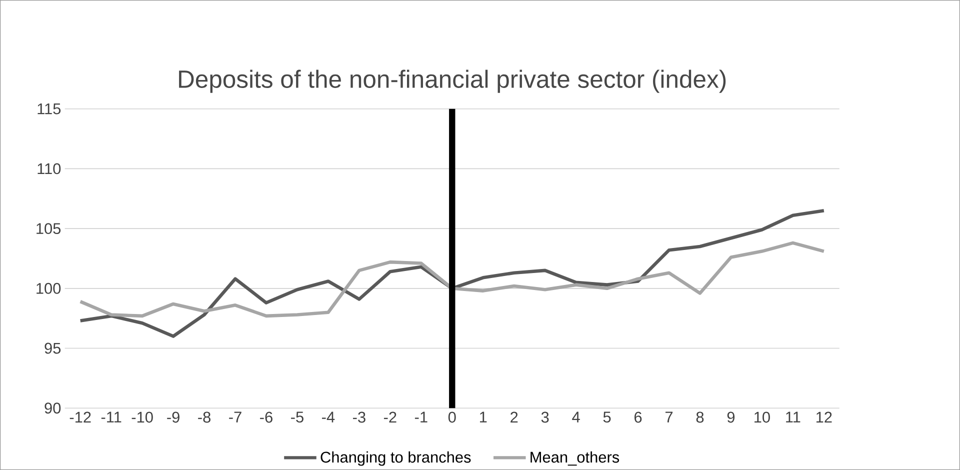  What do you see at coordinates (49, 168) in the screenshot?
I see `y-tick-label: 110` at bounding box center [49, 168].